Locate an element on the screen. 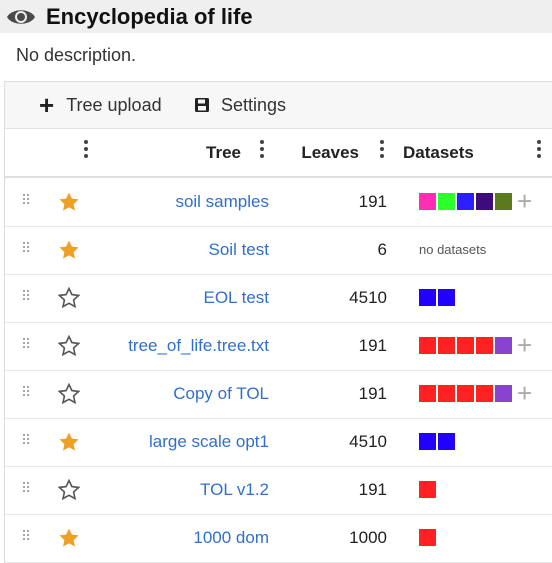 The width and height of the screenshot is (552, 563). table-row: 1000 dom 1000 is located at coordinates (278, 538).